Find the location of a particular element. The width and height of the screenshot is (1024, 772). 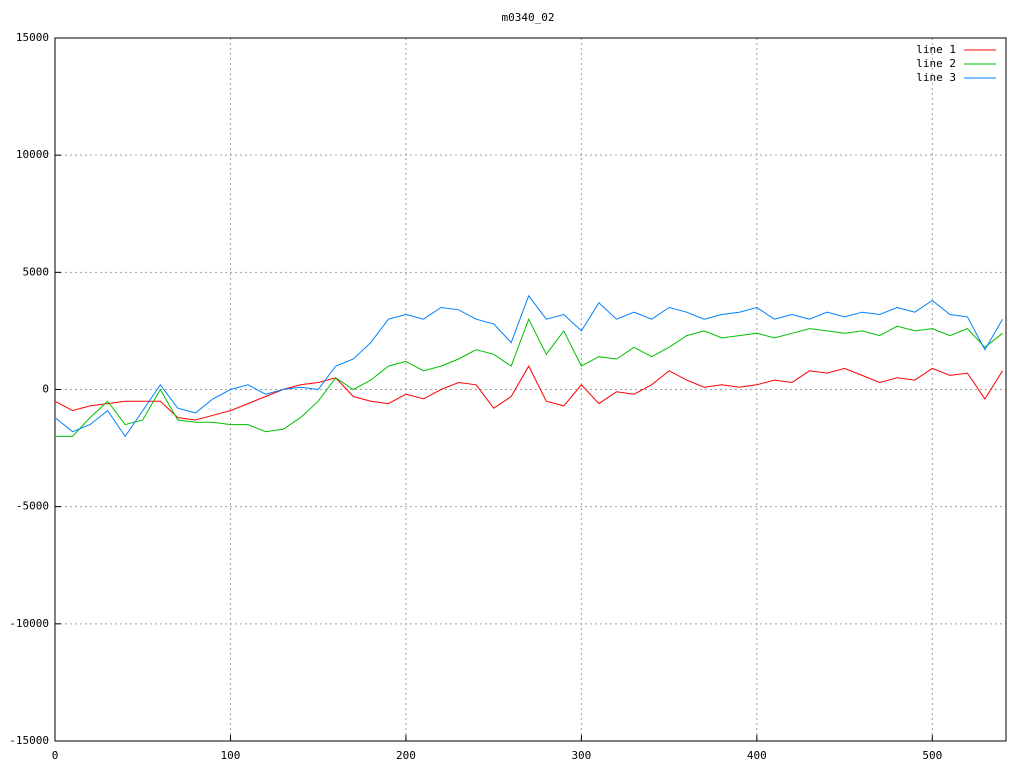

y-tick-label: 15000 is located at coordinates (32, 37).